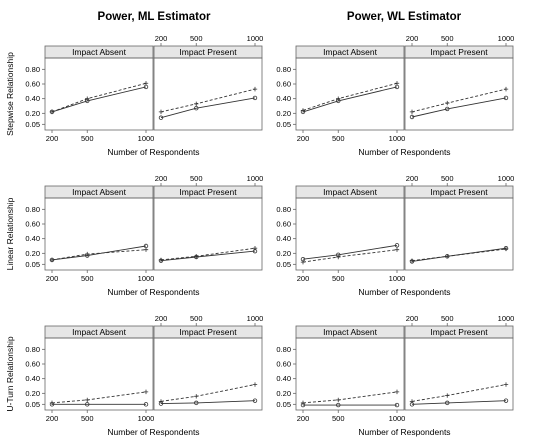 Image resolution: width=550 pixels, height=447 pixels. I want to click on row-label: Stepwise Relationship, so click(10, 94).